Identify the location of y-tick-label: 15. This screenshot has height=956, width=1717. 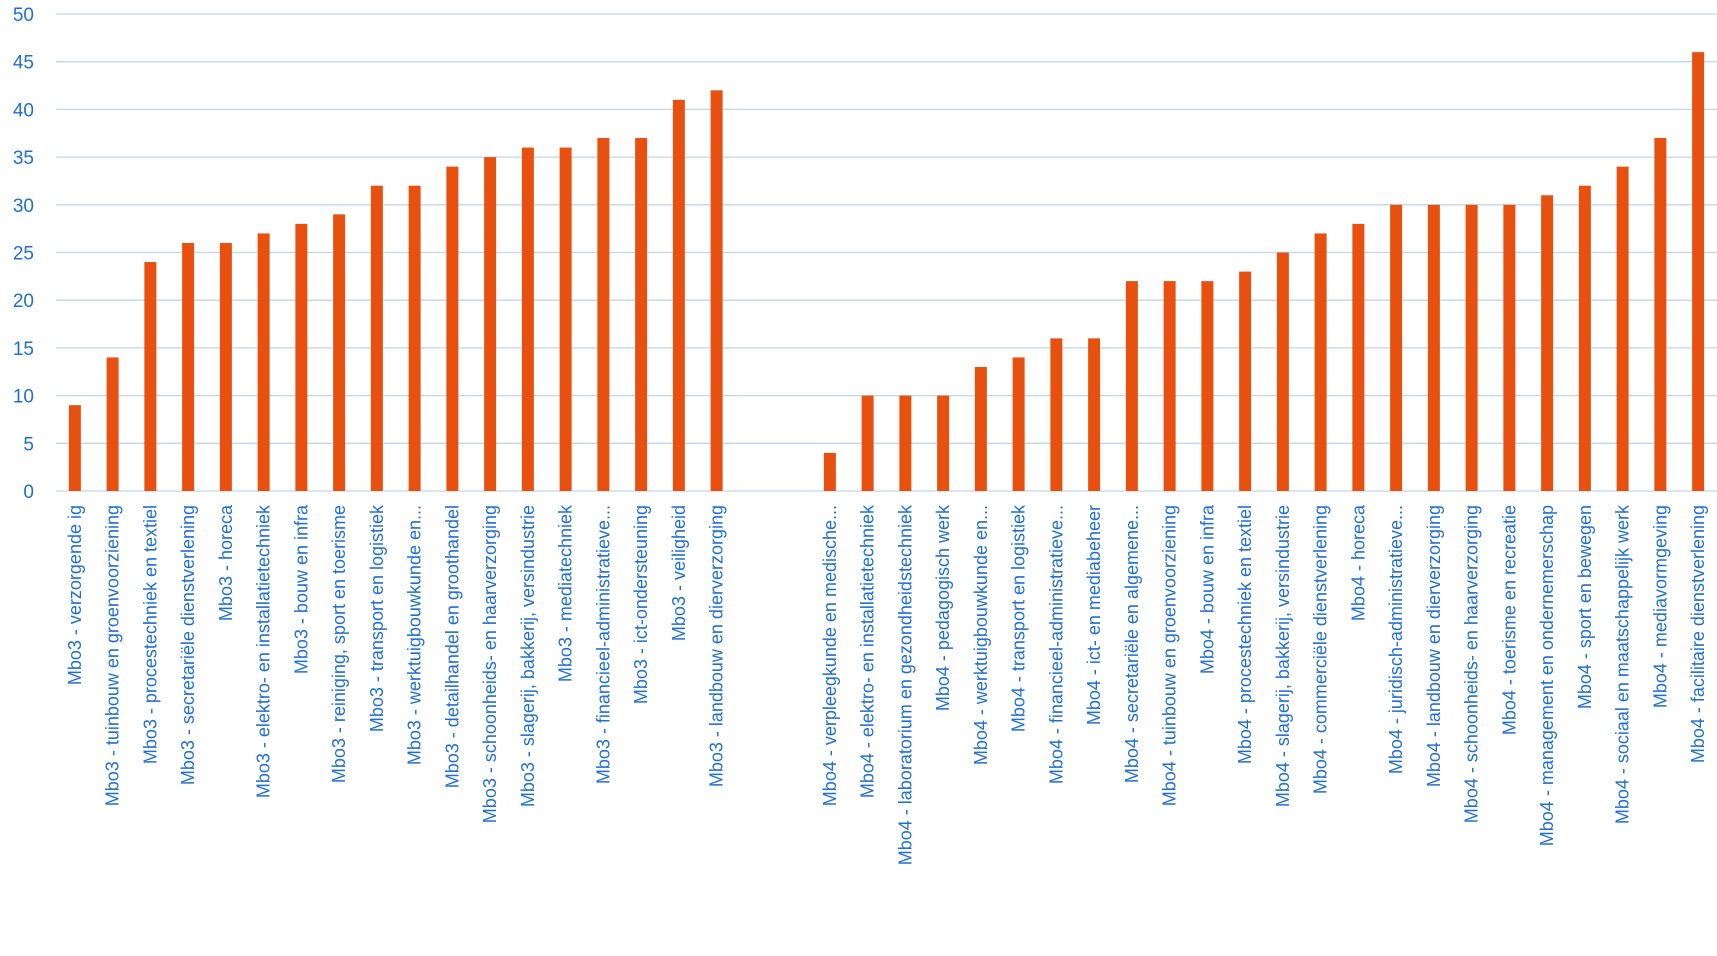
(23, 349).